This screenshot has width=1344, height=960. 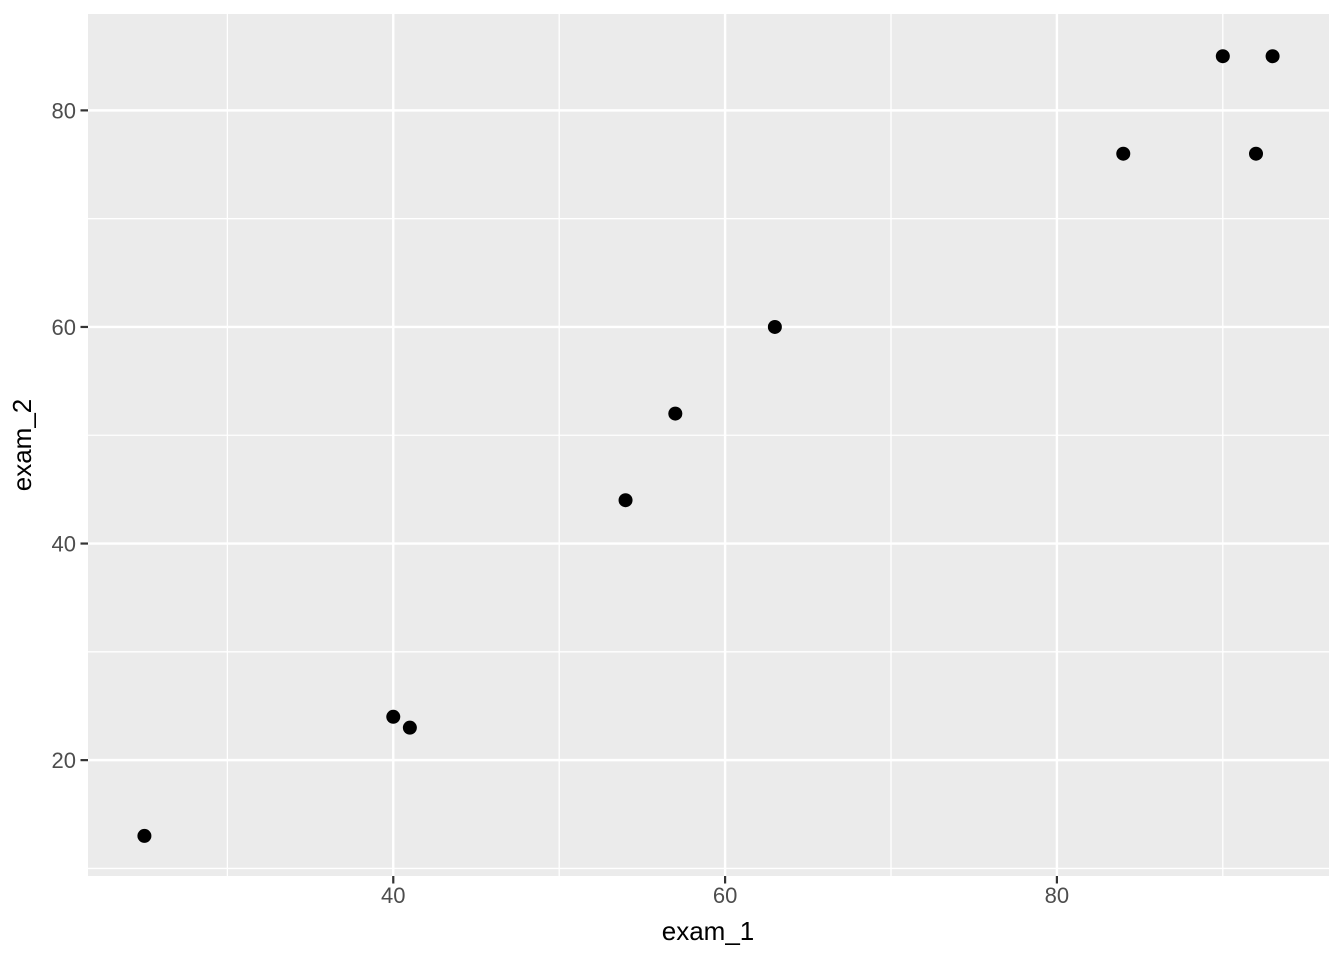 I want to click on y-tick-label: 80, so click(x=64, y=110).